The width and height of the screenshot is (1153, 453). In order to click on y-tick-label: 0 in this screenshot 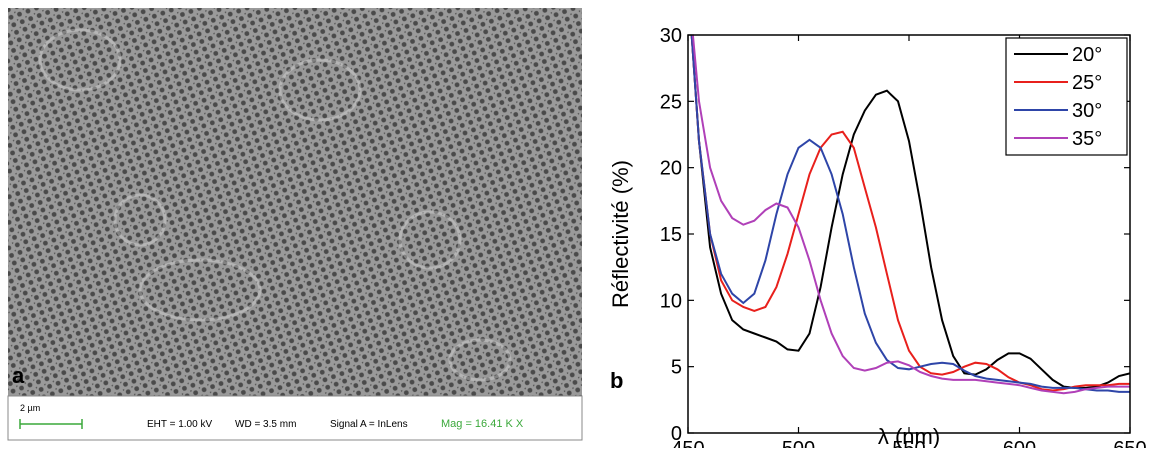, I will do `click(676, 434)`.